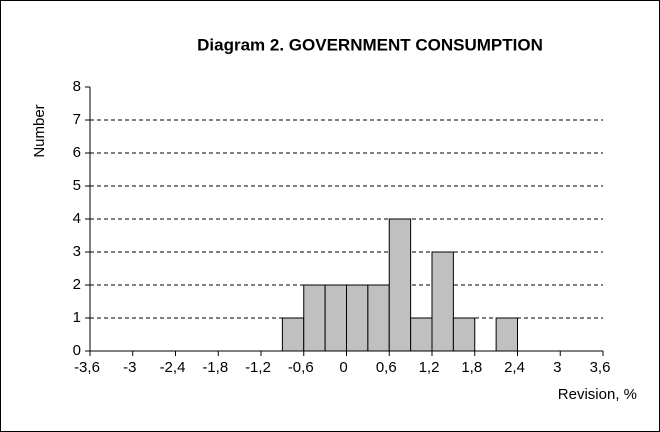 The image size is (660, 432). I want to click on x-tick-label: -1,2, so click(258, 367).